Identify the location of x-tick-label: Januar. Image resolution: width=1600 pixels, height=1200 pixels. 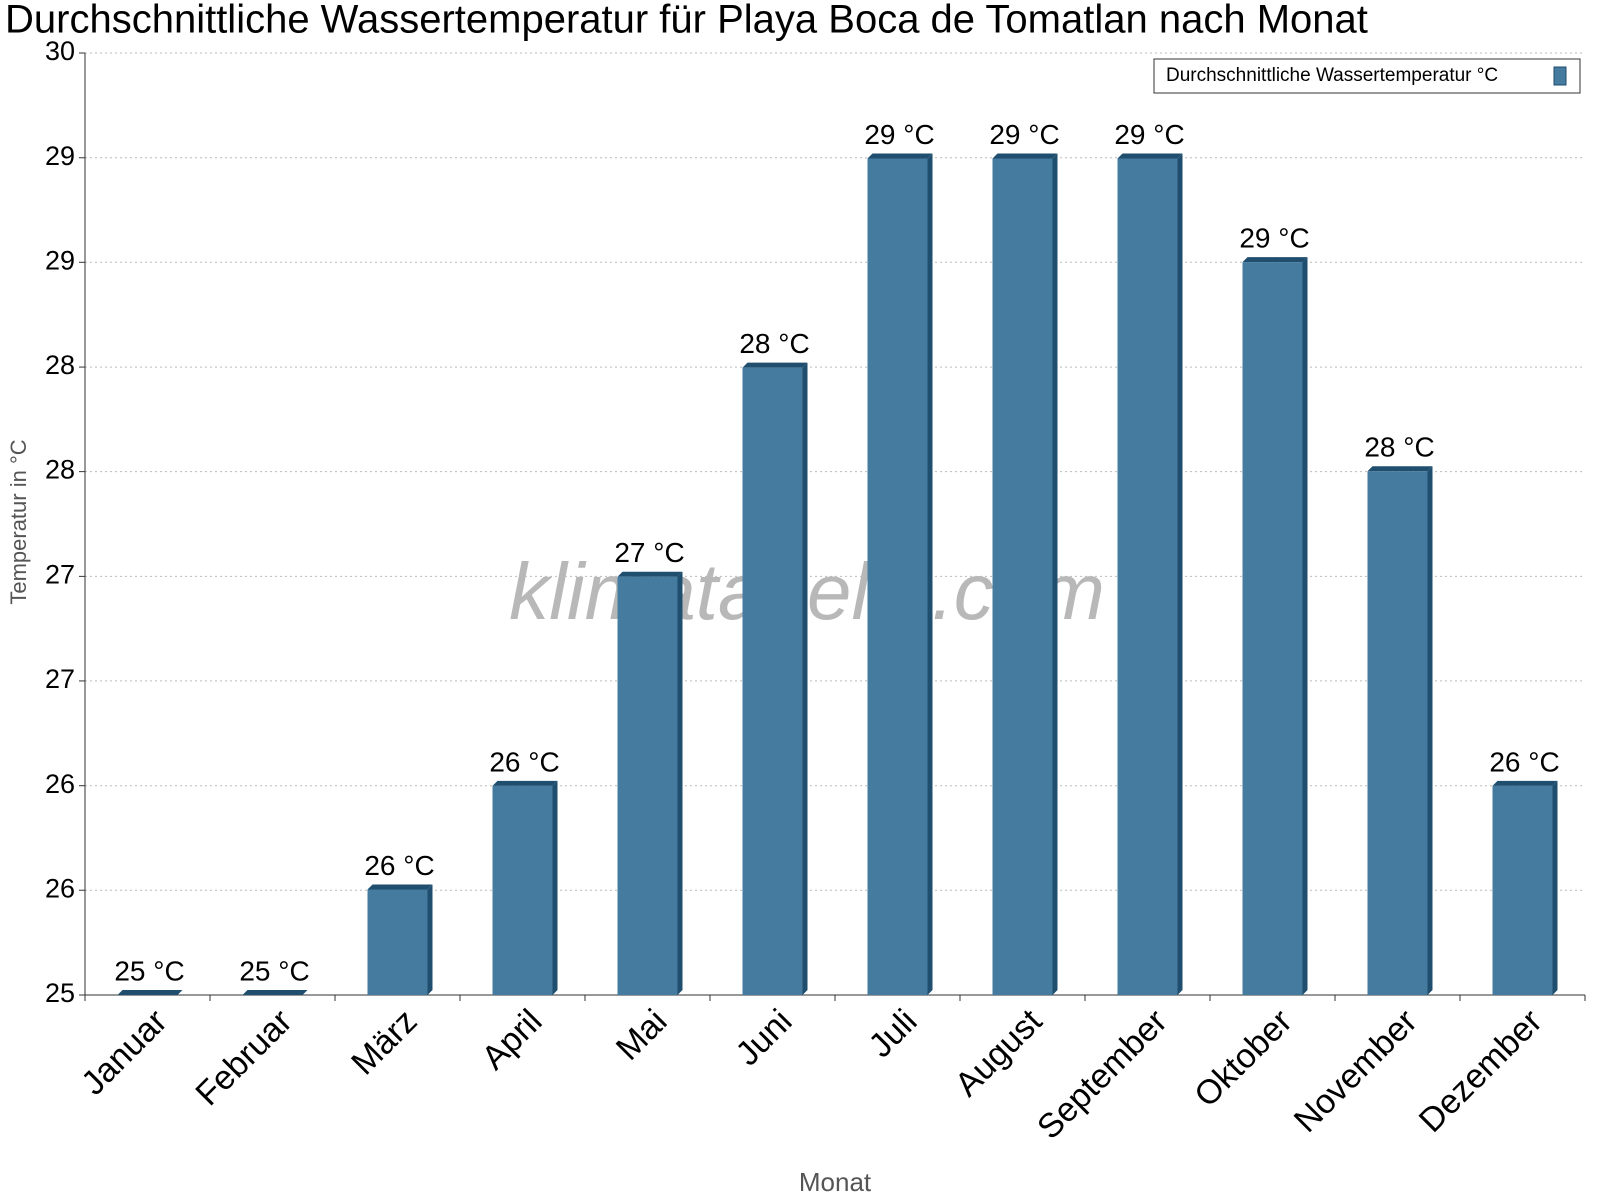
(124, 1052).